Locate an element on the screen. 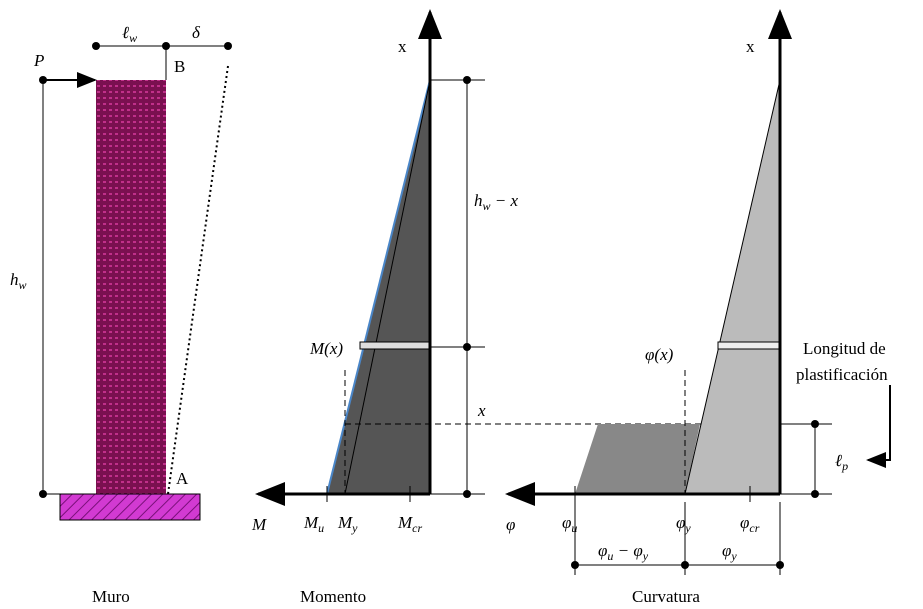 Image resolution: width=923 pixels, height=609 pixels. height-label: hw is located at coordinates (18, 281).